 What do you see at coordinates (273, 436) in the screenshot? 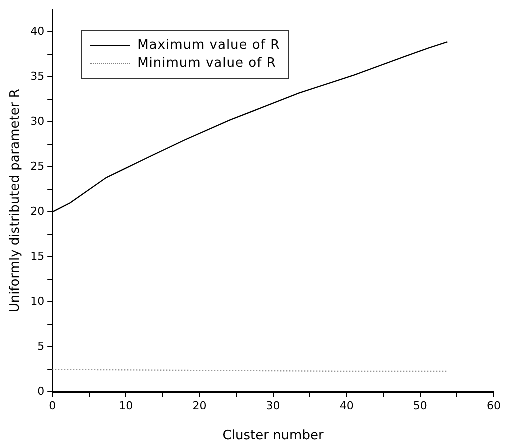
I see `x-axis-title: Cluster number` at bounding box center [273, 436].